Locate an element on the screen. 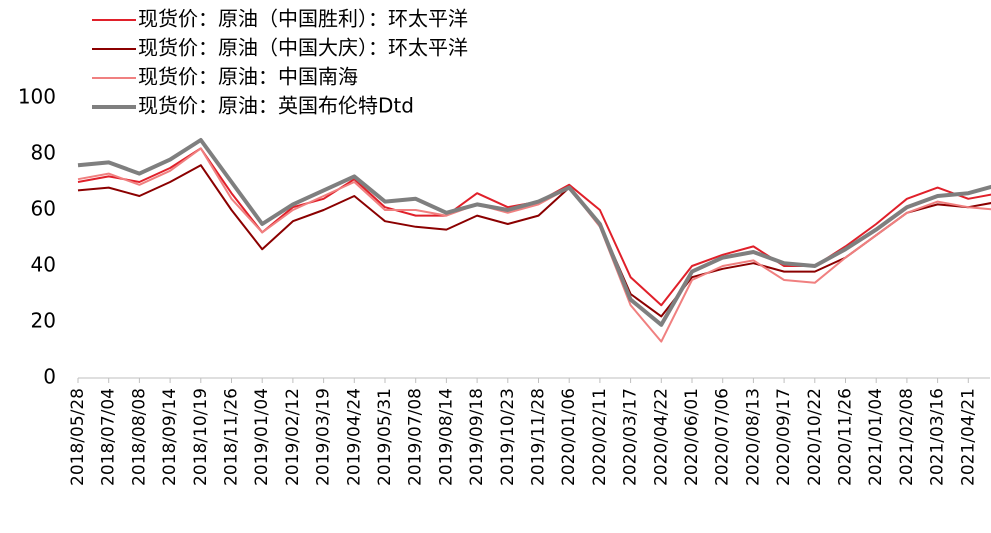 Image resolution: width=991 pixels, height=533 pixels. legend-label: 现货价：原油：英国布伦特Dtd is located at coordinates (276, 106).